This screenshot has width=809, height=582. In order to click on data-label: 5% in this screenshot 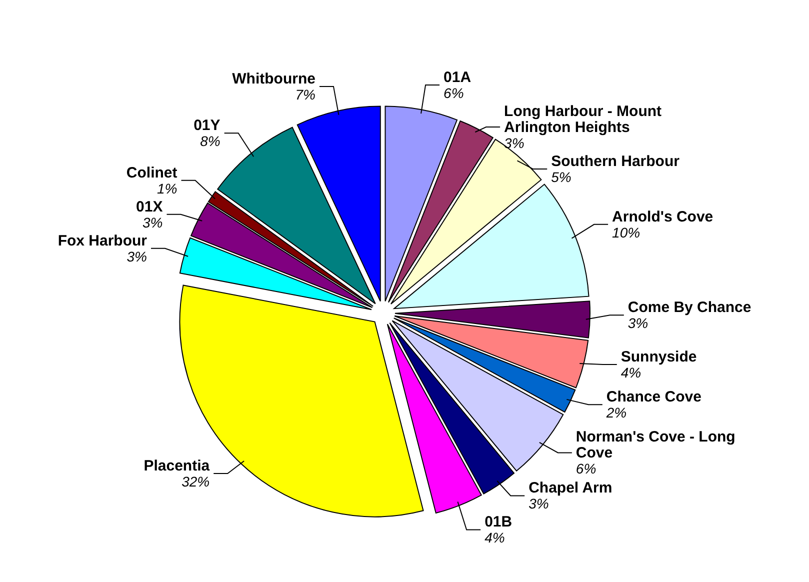, I will do `click(561, 177)`.